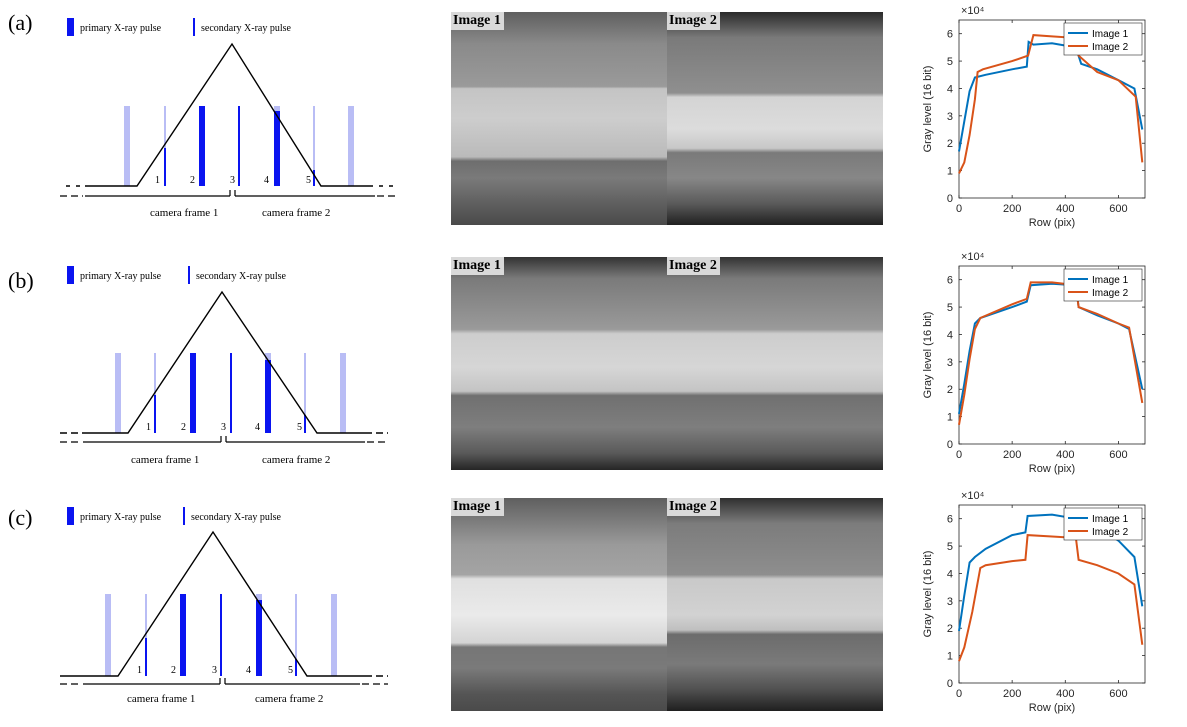 The image size is (1187, 727). What do you see at coordinates (1110, 34) in the screenshot?
I see `legend-label: Image 1` at bounding box center [1110, 34].